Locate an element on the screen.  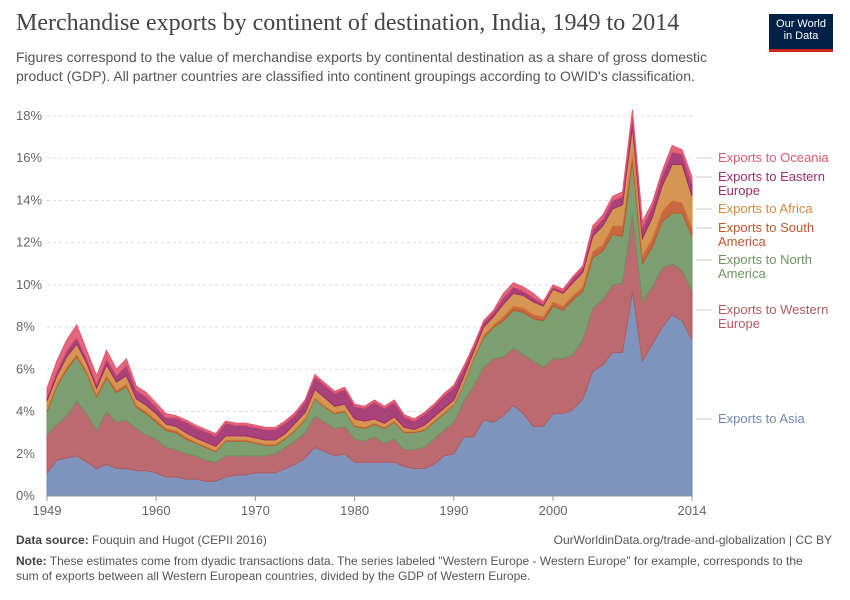
x-tick-label: 1980 is located at coordinates (354, 510).